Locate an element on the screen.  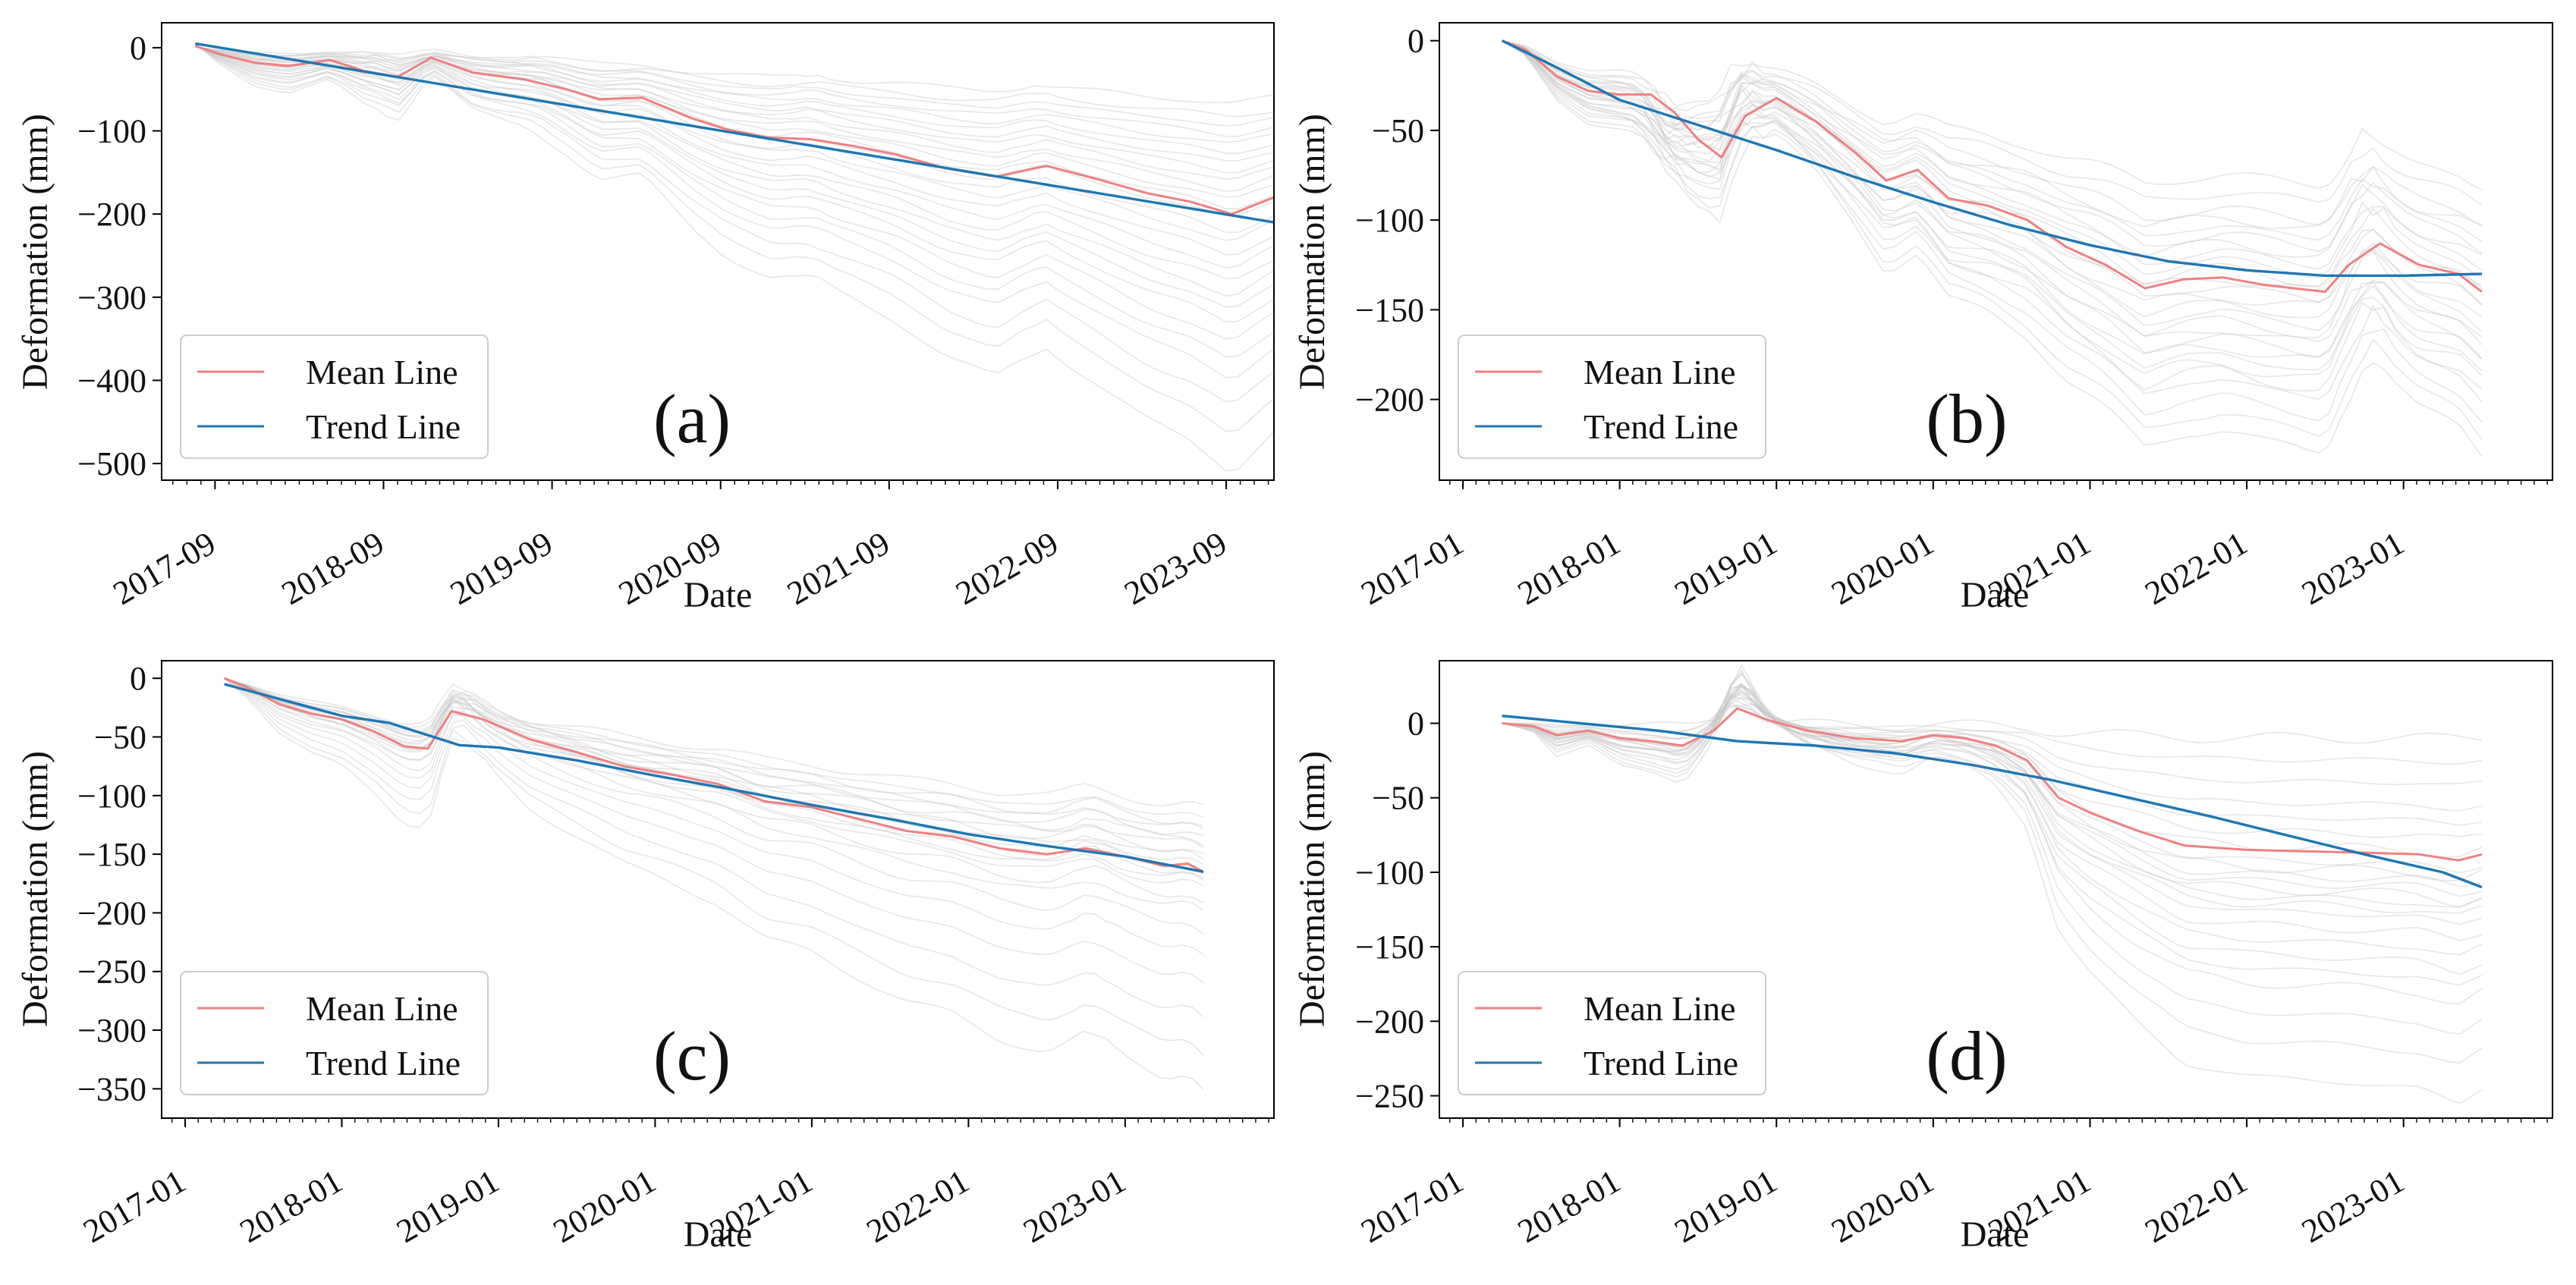
y-axis-title: Deformation (mm) is located at coordinates (35, 252).